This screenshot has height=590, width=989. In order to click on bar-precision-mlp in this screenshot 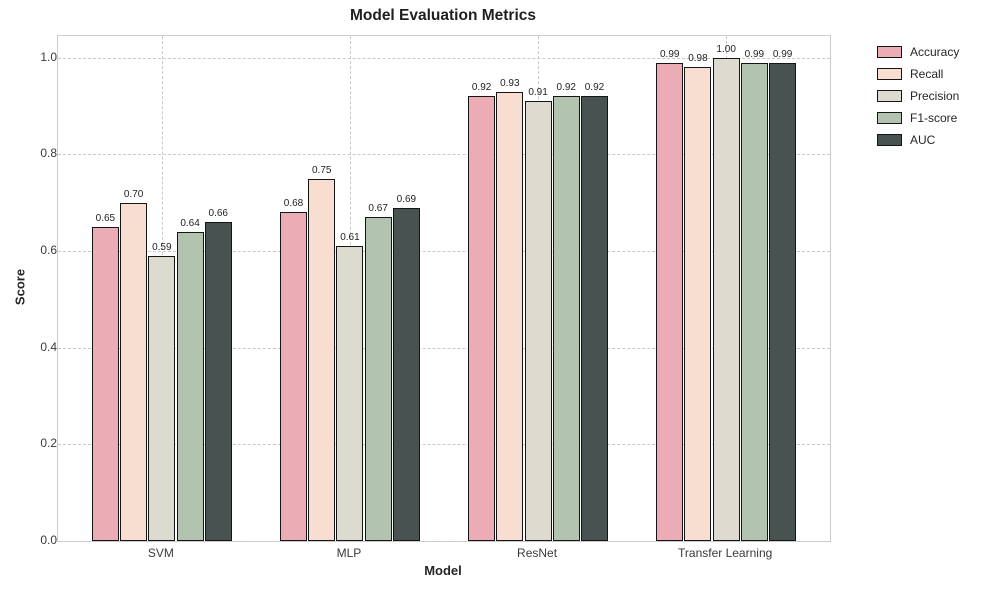, I will do `click(350, 393)`.